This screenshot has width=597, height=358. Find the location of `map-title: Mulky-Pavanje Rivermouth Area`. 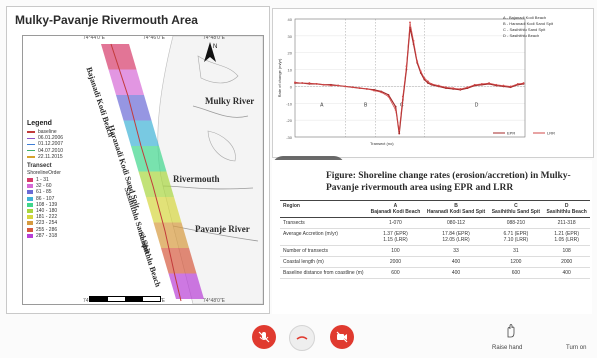

map-title: Mulky-Pavanje Rivermouth Area is located at coordinates (106, 20).